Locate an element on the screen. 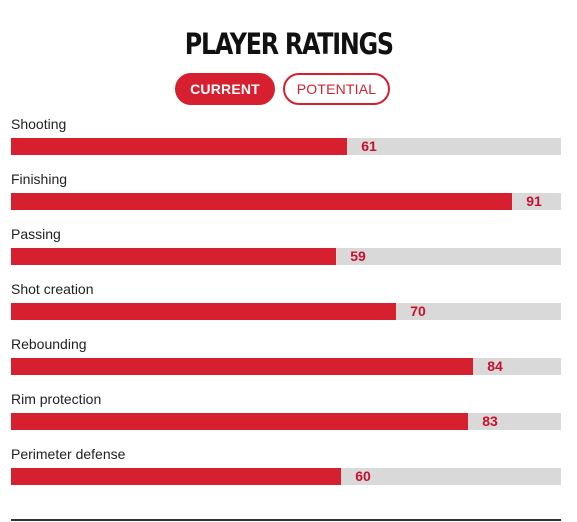 This screenshot has height=522, width=577. rating-row-perimeter-defense: Perimeter defense 60 is located at coordinates (286, 472).